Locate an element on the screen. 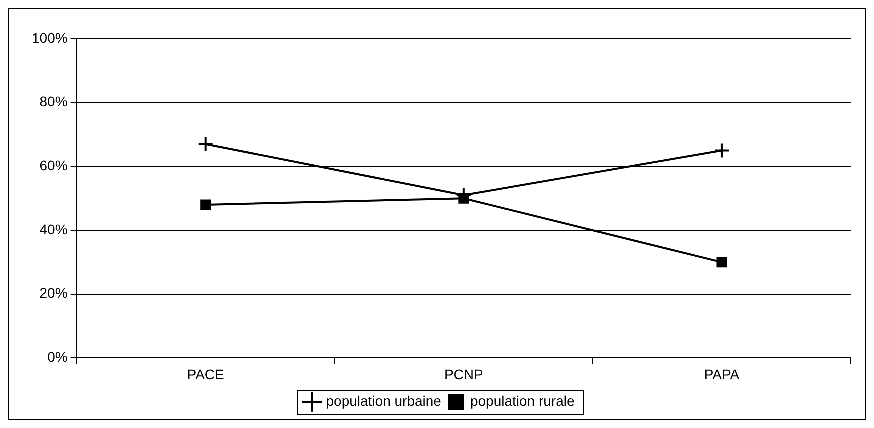 Image resolution: width=874 pixels, height=428 pixels. x-tick-label: PCNP is located at coordinates (464, 374).